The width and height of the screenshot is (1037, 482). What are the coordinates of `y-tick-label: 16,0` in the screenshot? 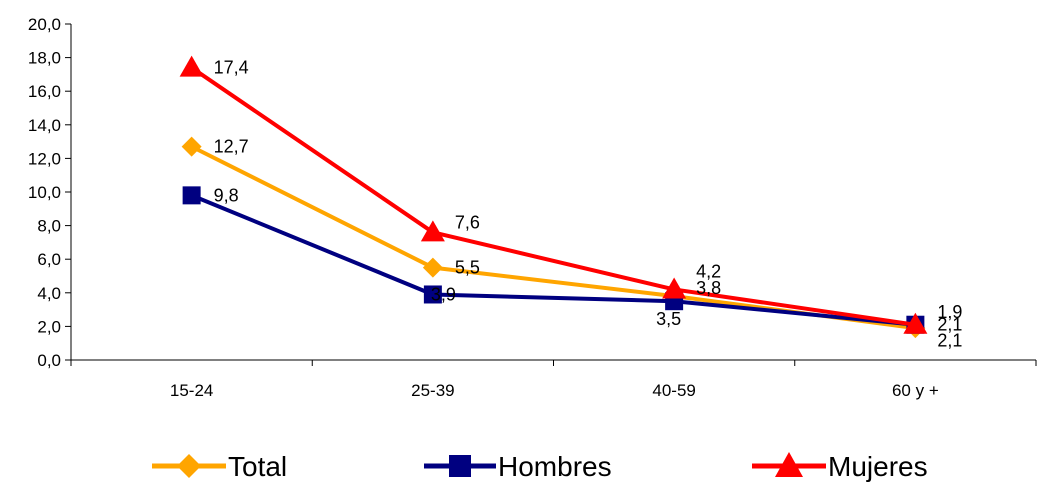 It's located at (44, 91).